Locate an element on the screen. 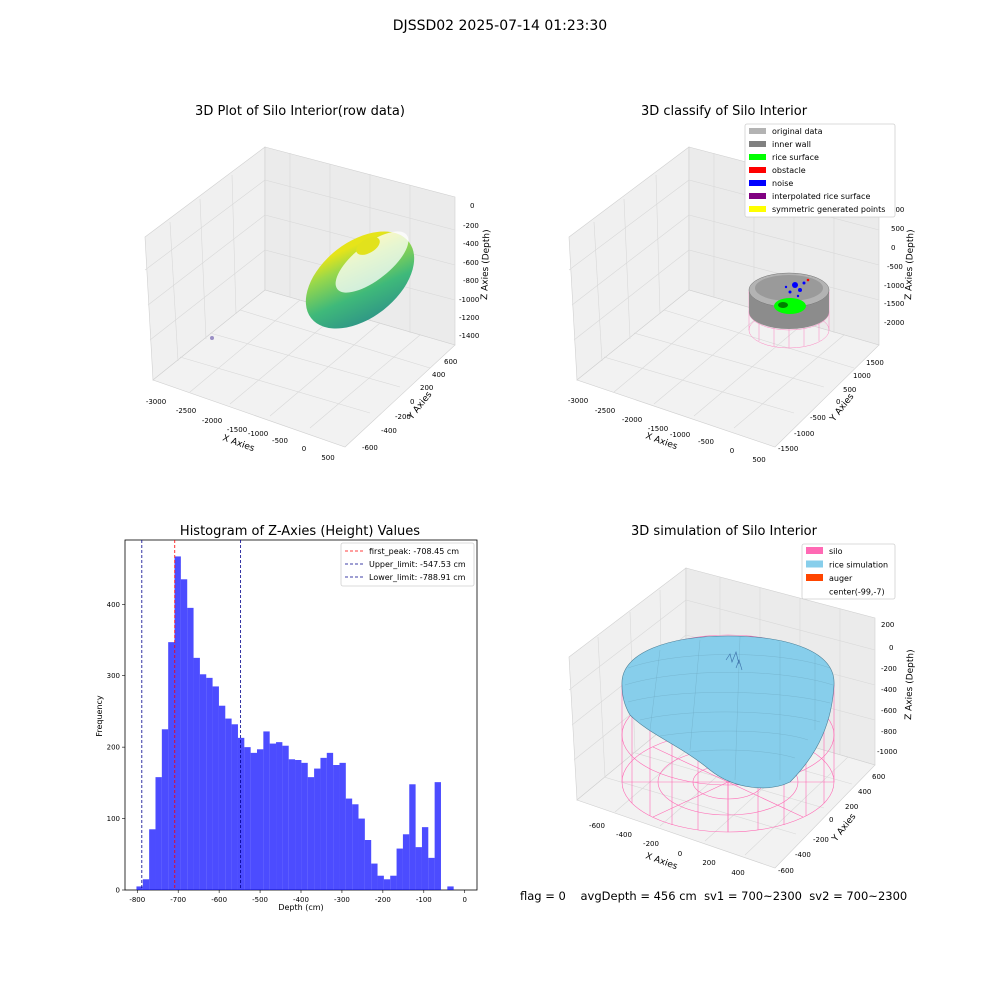 Image resolution: width=1000 pixels, height=1000 pixels. panel2-ztick: 500 is located at coordinates (897, 229).